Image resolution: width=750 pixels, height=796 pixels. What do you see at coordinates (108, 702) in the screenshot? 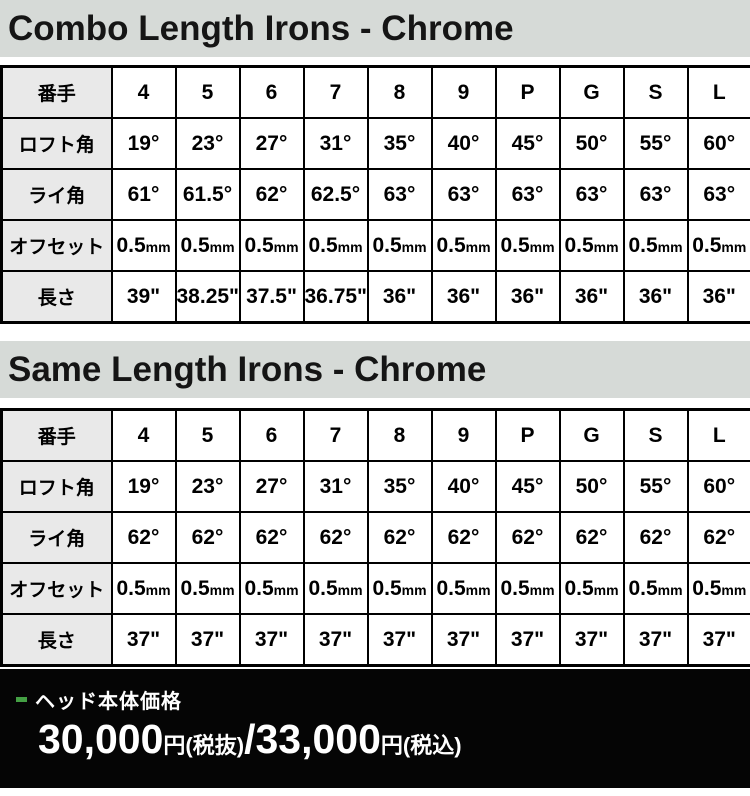
I see `price-label: ヘッド本体価格` at bounding box center [108, 702].